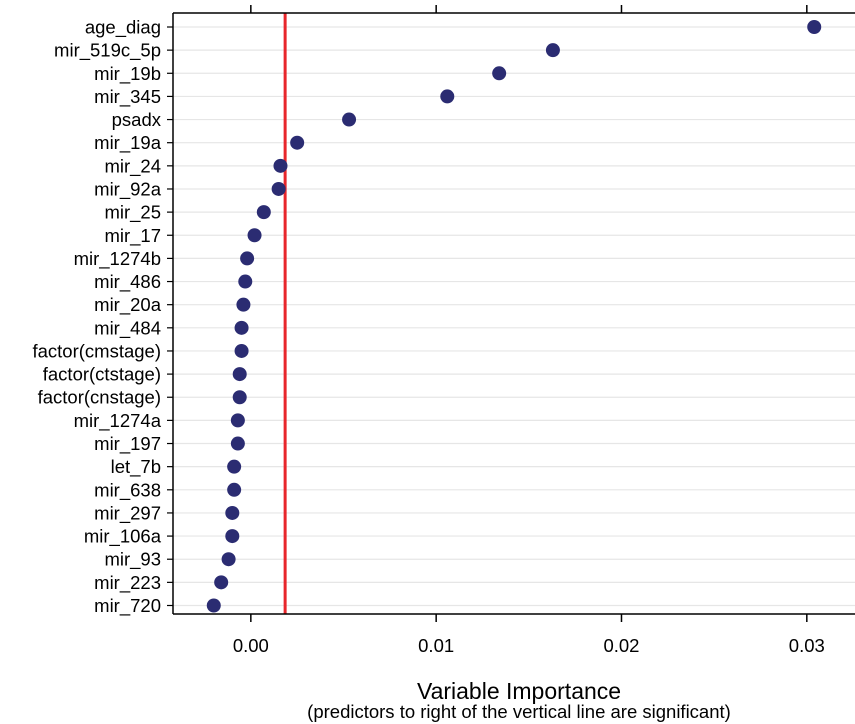 The width and height of the screenshot is (855, 724). What do you see at coordinates (127, 328) in the screenshot?
I see `category-label: mir_484` at bounding box center [127, 328].